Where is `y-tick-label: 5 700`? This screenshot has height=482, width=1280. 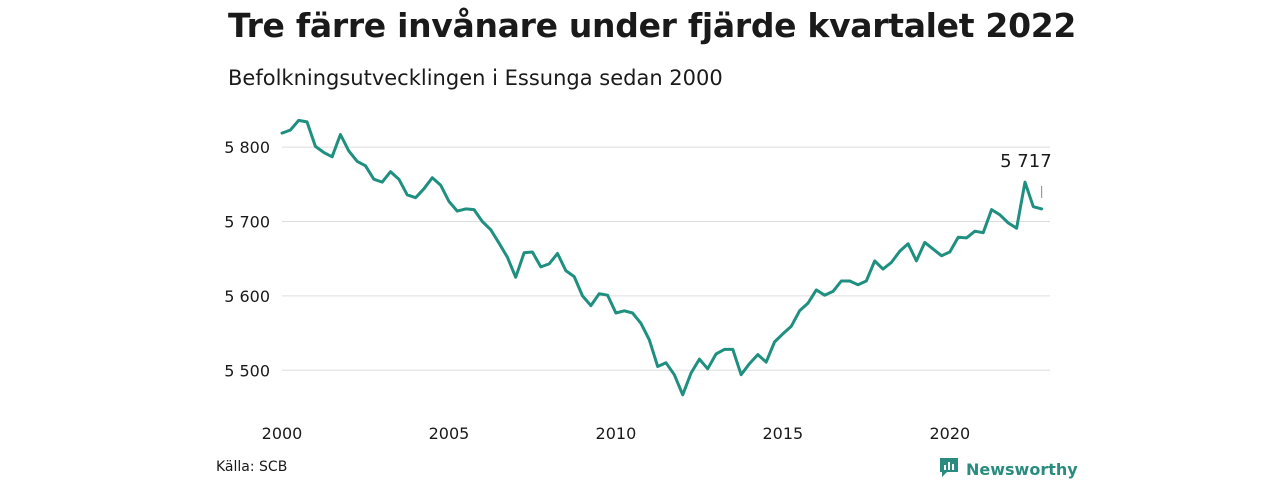 y-tick-label: 5 700 is located at coordinates (247, 222).